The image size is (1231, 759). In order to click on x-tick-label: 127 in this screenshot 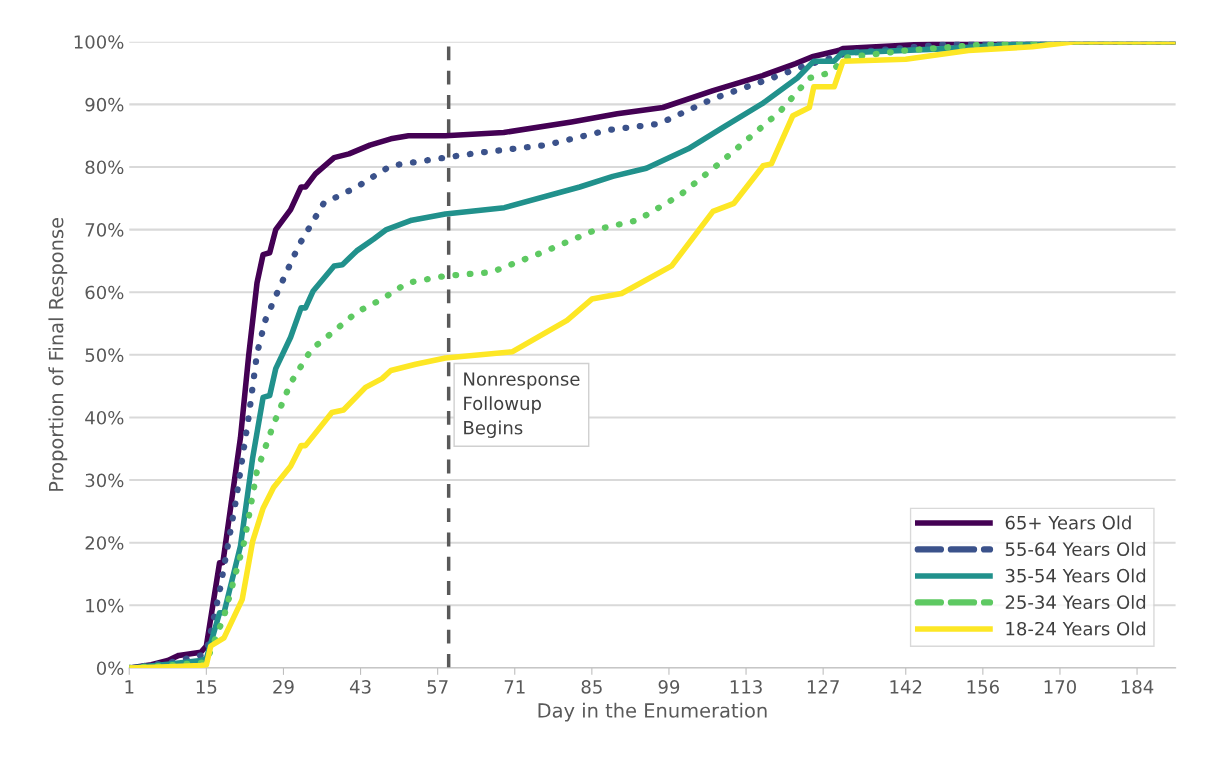, I will do `click(823, 687)`.